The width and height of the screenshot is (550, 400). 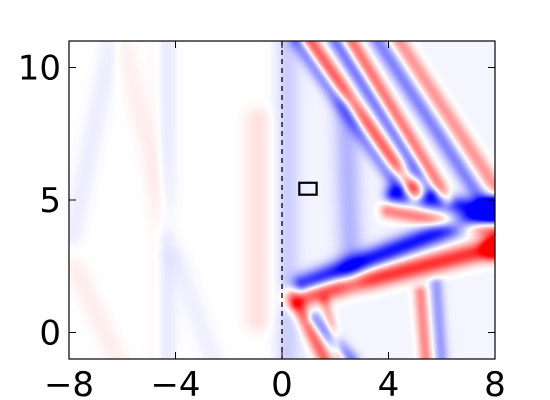 I want to click on x-tick-label: 4, so click(x=389, y=382).